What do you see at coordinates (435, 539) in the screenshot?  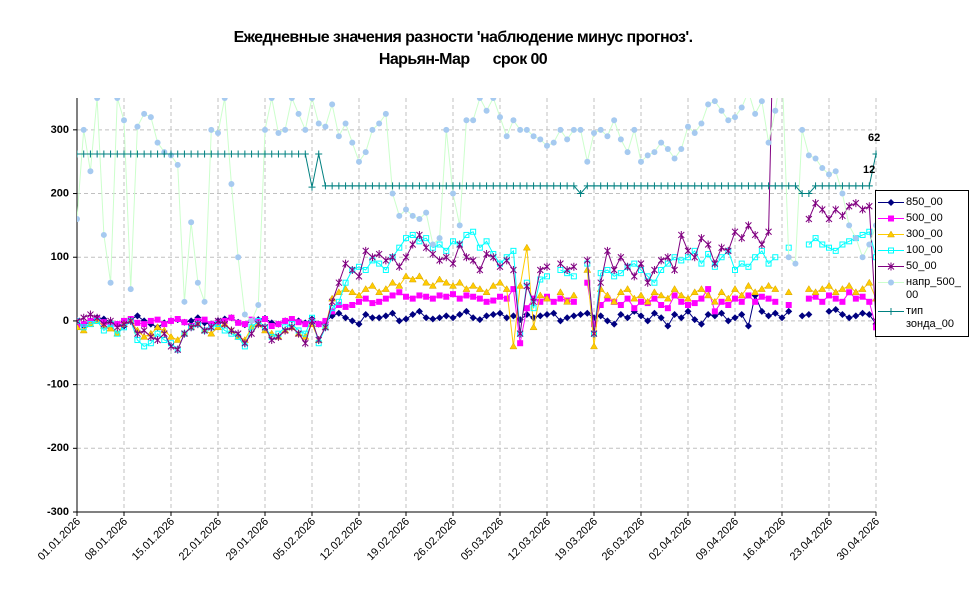 I see `x-tick-label: 26.02.2026` at bounding box center [435, 539].